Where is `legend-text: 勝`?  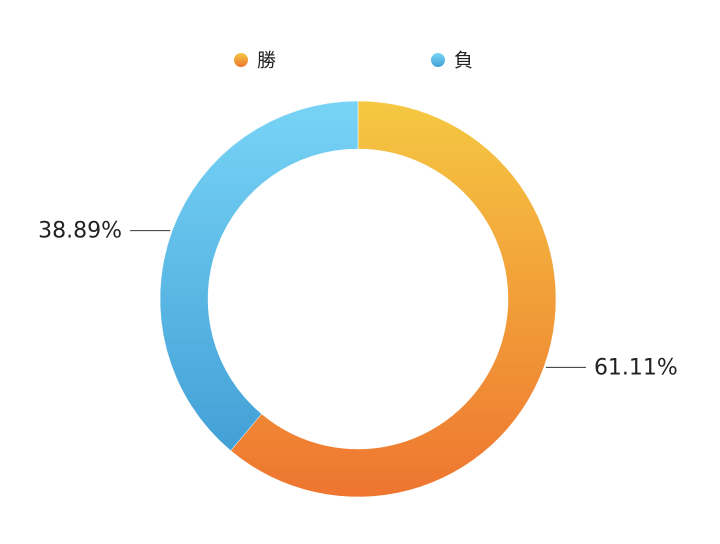
legend-text: 勝 is located at coordinates (266, 61).